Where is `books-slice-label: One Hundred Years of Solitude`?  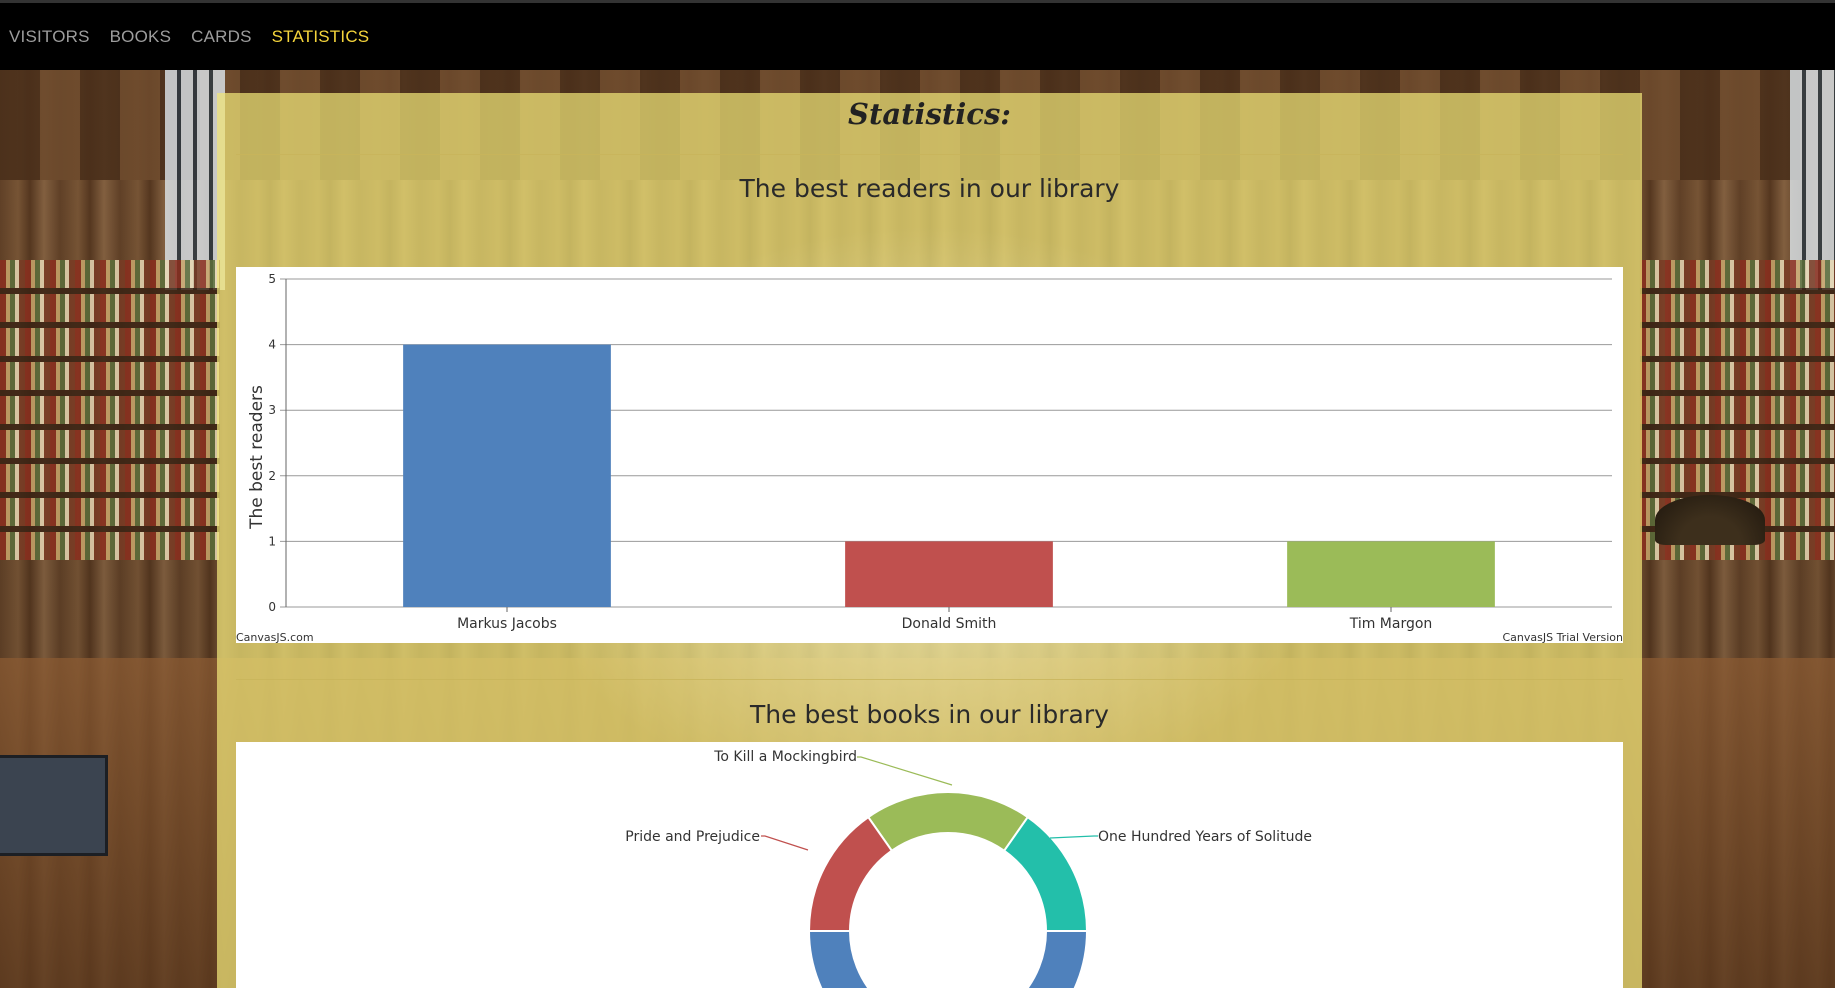 books-slice-label: One Hundred Years of Solitude is located at coordinates (1205, 837).